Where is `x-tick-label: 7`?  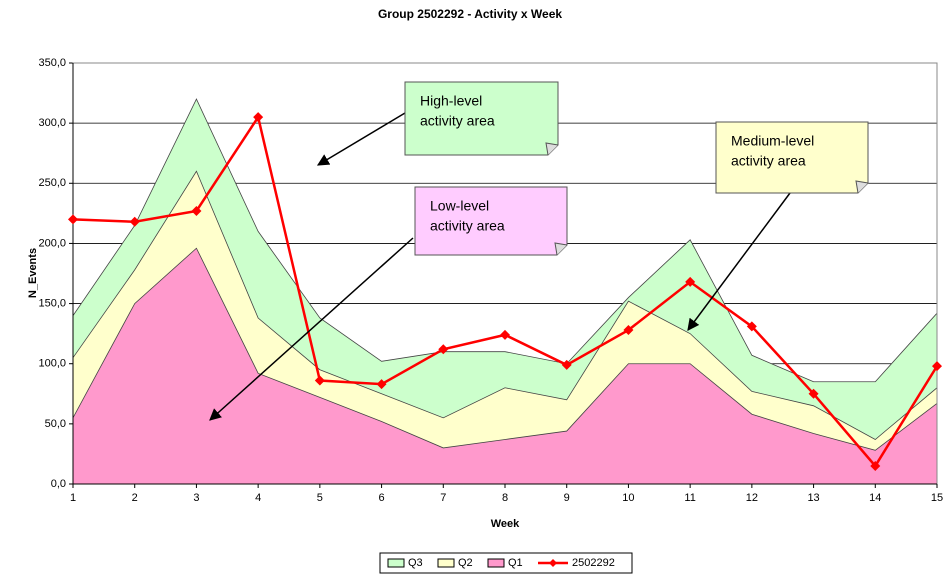
x-tick-label: 7 is located at coordinates (443, 498).